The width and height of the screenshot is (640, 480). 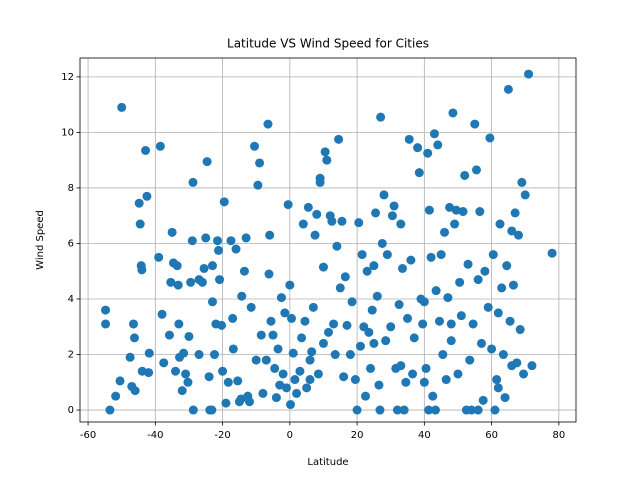 I want to click on y-tick-label: 6, so click(x=71, y=243).